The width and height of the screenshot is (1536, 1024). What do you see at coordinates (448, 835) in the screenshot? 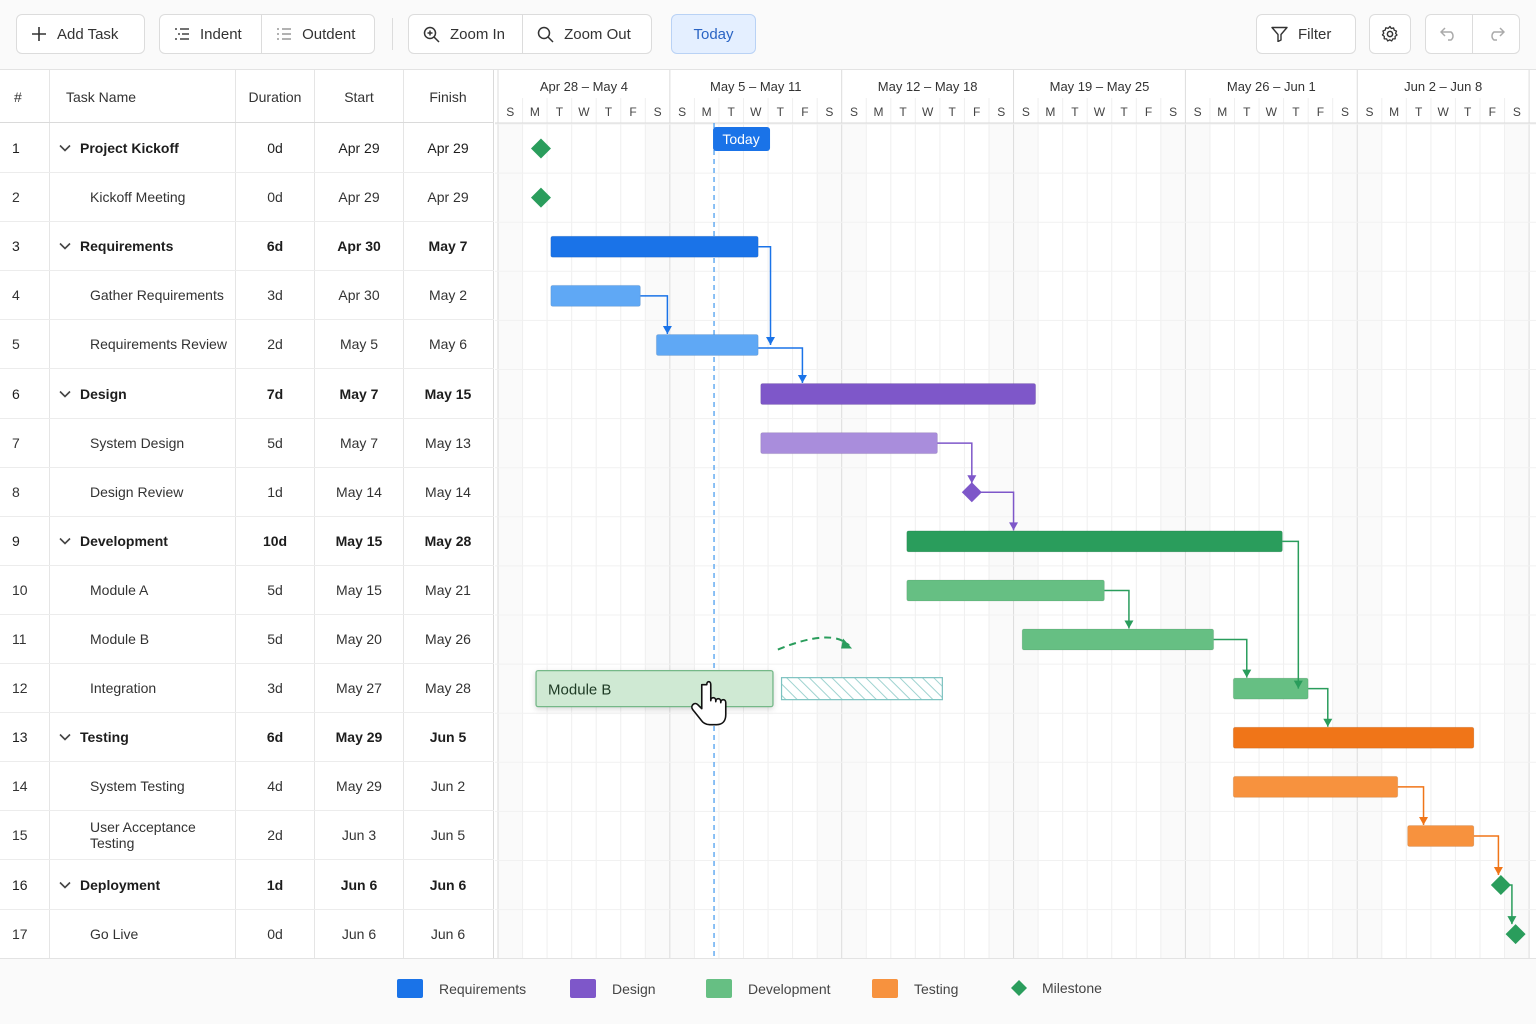
I see `task-finish: Jun 5` at bounding box center [448, 835].